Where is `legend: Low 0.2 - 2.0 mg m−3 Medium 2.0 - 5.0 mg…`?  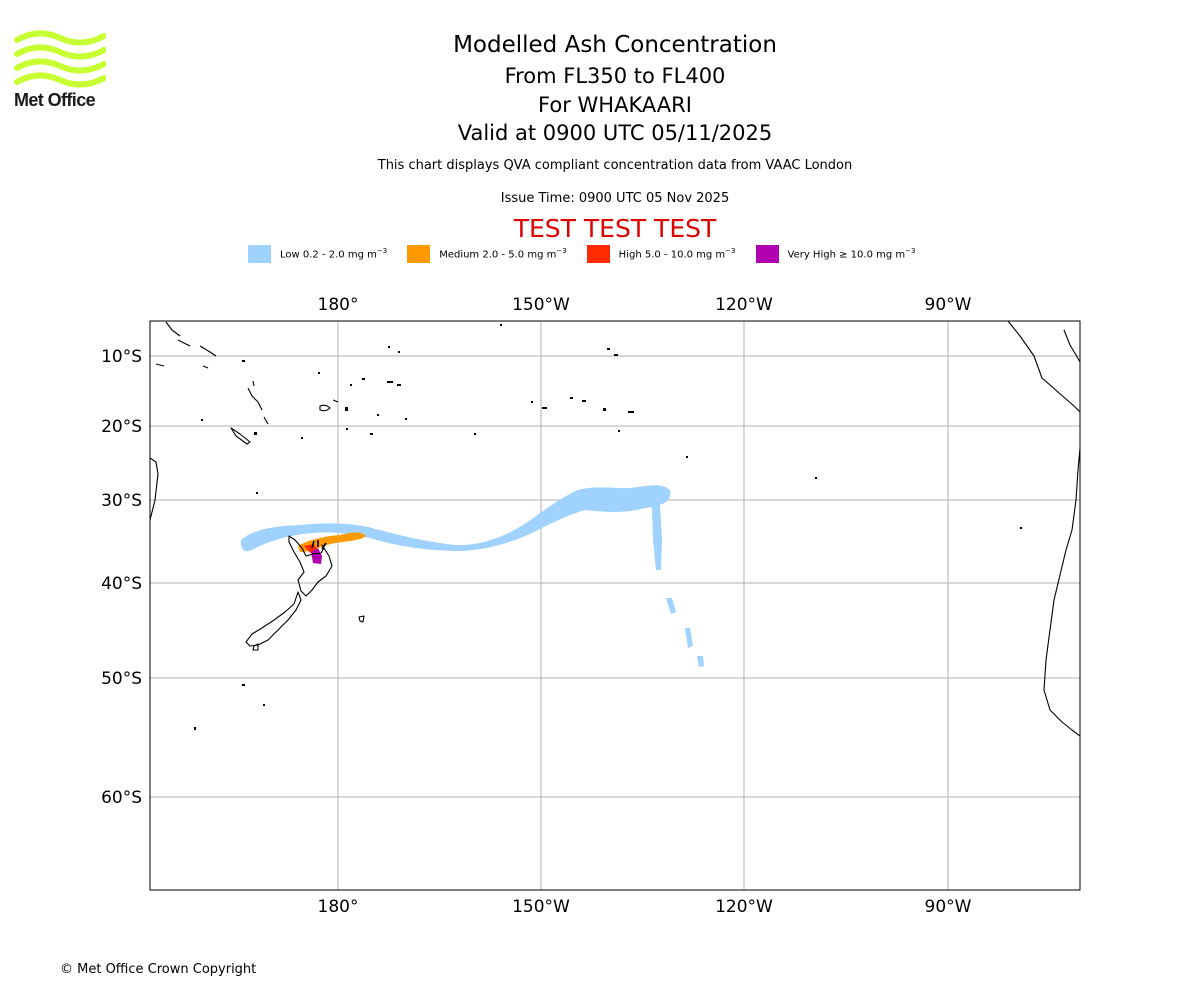
legend: Low 0.2 - 2.0 mg m−3 Medium 2.0 - 5.0 mg… is located at coordinates (591, 254).